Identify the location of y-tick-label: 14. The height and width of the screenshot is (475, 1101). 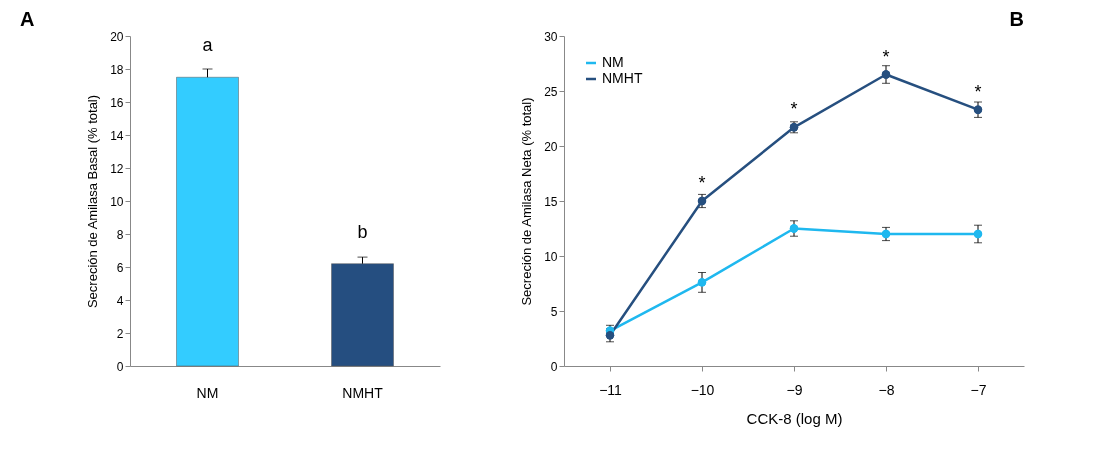
(117, 135).